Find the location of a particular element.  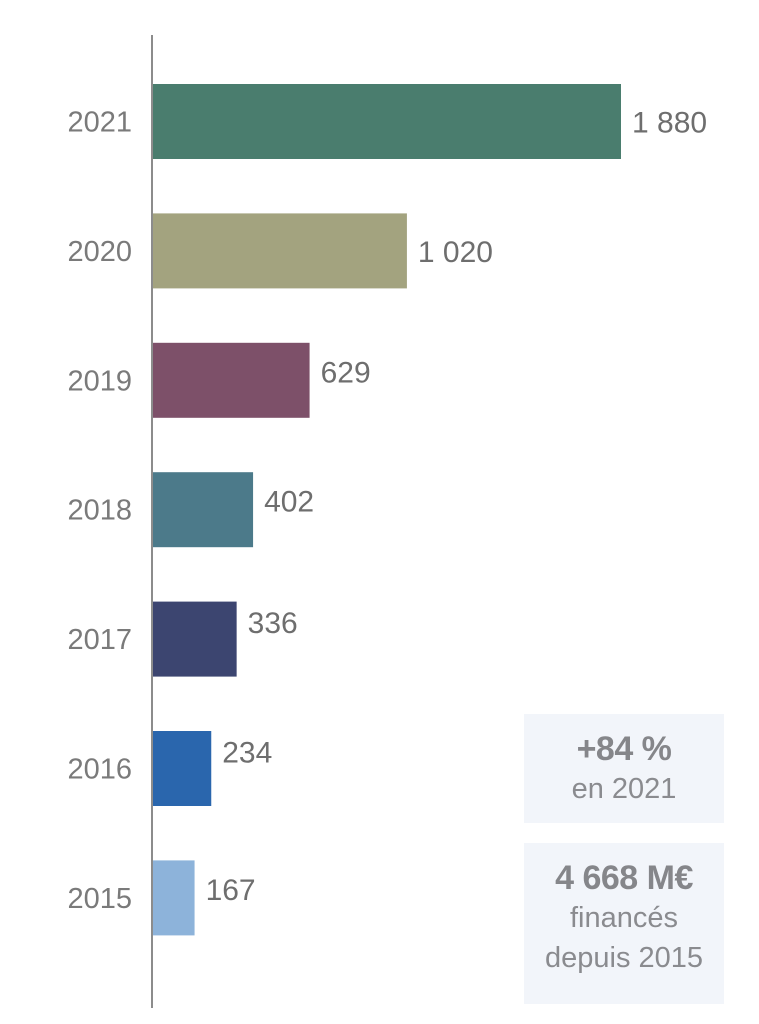

growth-caption: en 2021 is located at coordinates (624, 789).